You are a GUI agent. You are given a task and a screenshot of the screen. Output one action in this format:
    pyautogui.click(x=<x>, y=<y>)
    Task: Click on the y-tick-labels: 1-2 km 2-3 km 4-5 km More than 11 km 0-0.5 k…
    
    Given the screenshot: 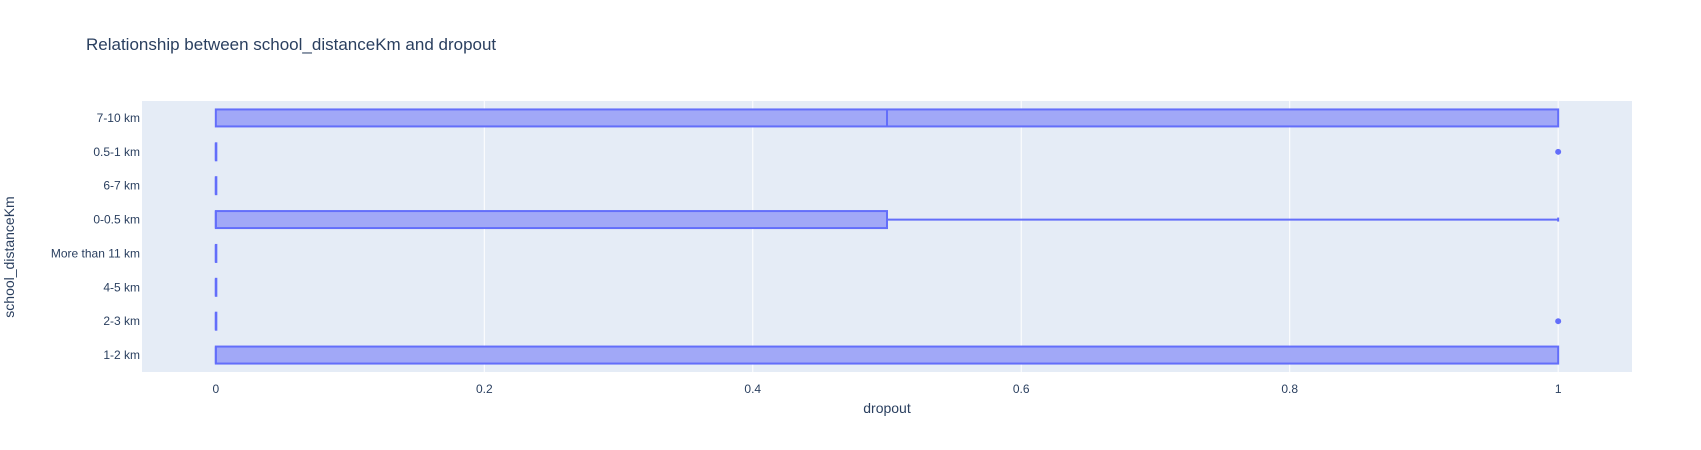 What is the action you would take?
    pyautogui.click(x=95, y=236)
    